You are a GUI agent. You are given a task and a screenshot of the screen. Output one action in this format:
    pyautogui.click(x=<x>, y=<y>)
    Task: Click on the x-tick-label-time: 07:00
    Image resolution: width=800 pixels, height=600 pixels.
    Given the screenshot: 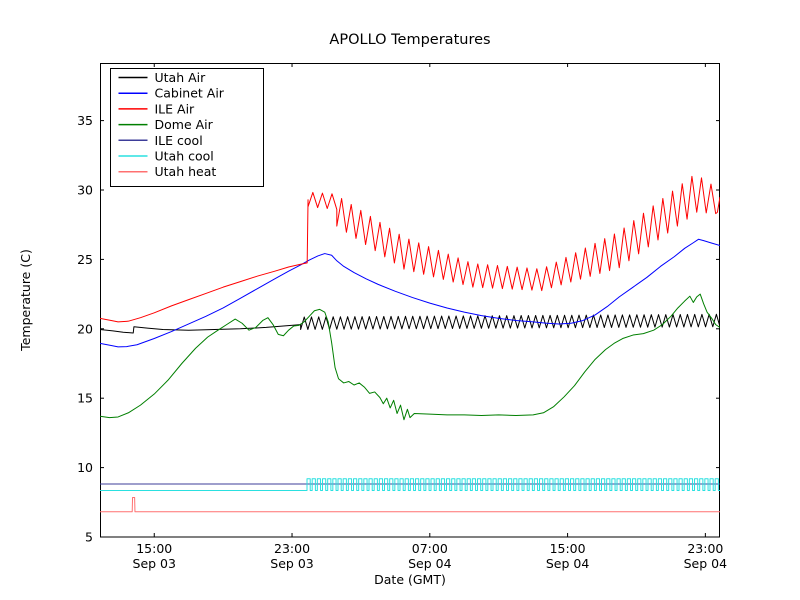 What is the action you would take?
    pyautogui.click(x=430, y=548)
    